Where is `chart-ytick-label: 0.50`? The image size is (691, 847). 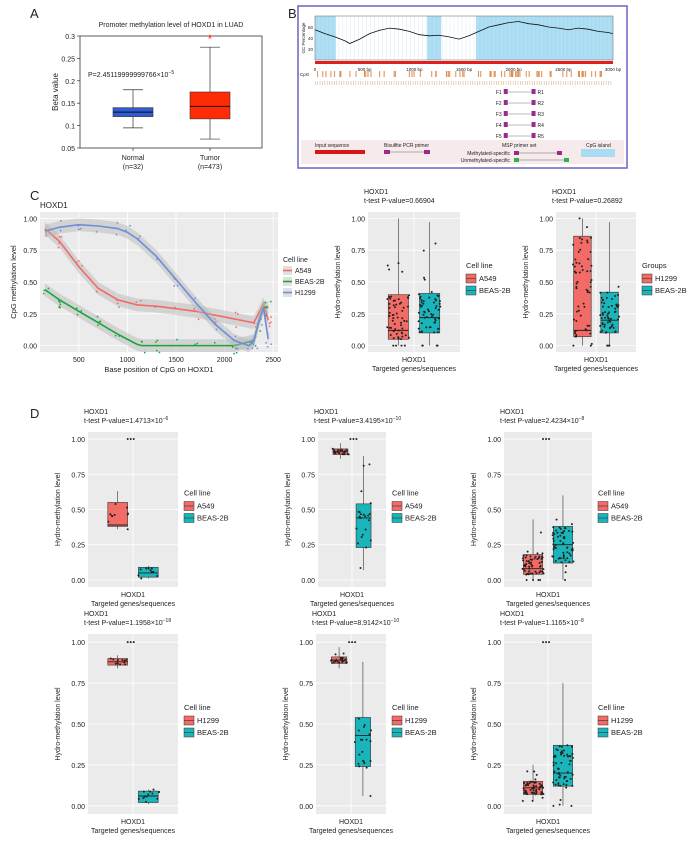 chart-ytick-label: 0.50 is located at coordinates (494, 511).